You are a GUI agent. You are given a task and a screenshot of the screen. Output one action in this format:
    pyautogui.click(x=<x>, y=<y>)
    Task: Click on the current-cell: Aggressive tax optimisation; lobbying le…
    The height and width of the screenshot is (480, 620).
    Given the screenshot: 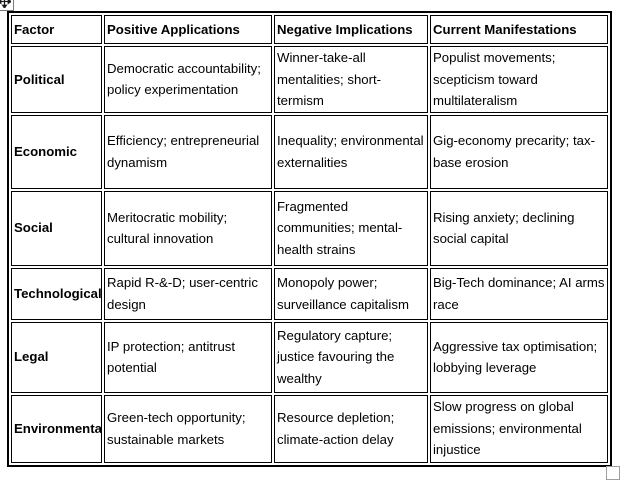 What is the action you would take?
    pyautogui.click(x=519, y=357)
    